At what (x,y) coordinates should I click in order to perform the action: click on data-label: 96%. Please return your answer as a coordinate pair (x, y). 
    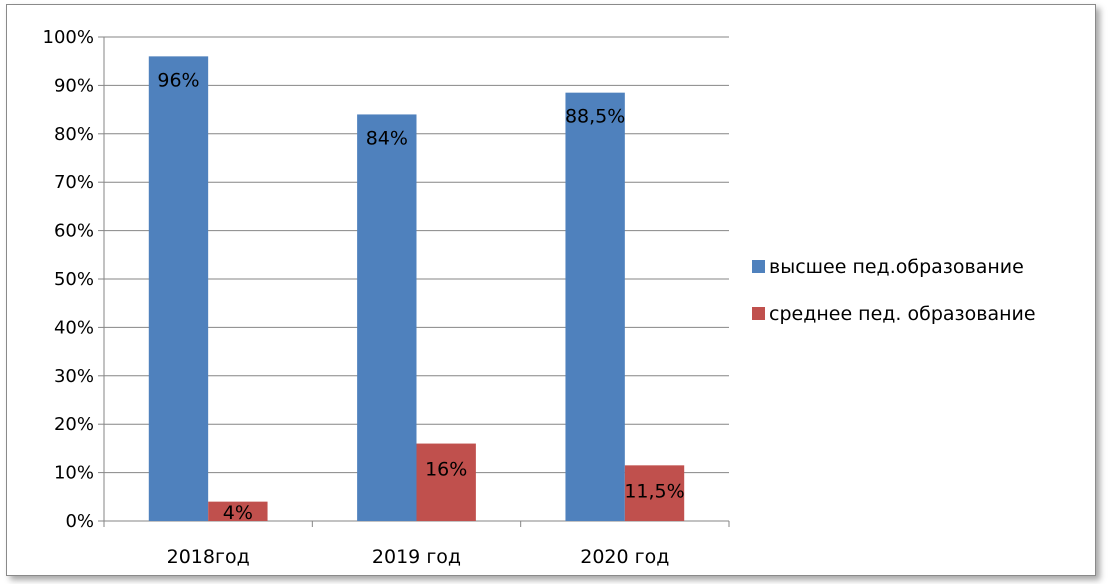
    Looking at the image, I should click on (178, 80).